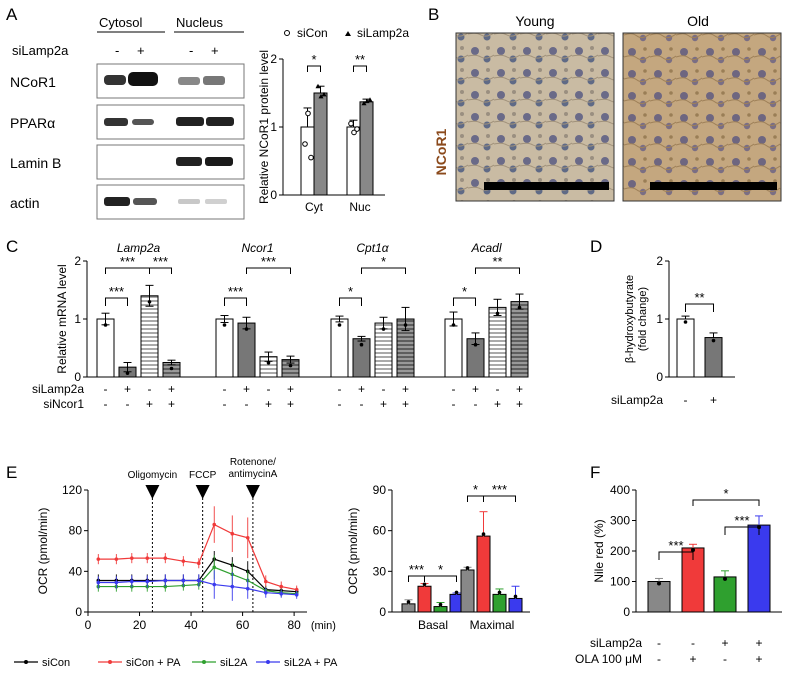 This screenshot has height=676, width=788. Describe the element at coordinates (607, 107) in the screenshot. I see `histology: Young Old NCoR1` at that location.